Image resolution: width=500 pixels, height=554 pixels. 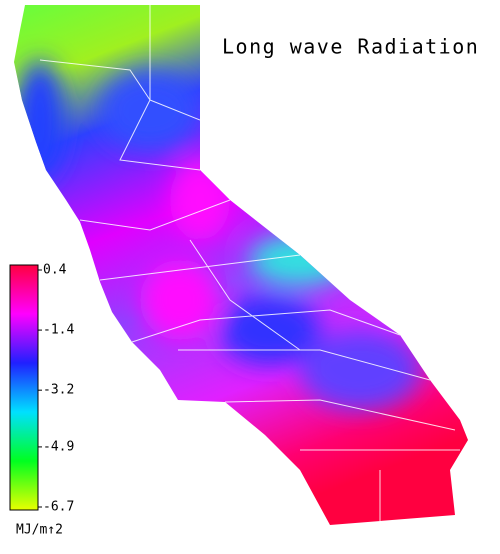 What do you see at coordinates (350, 47) in the screenshot?
I see `map-title: Long wave Radiation` at bounding box center [350, 47].